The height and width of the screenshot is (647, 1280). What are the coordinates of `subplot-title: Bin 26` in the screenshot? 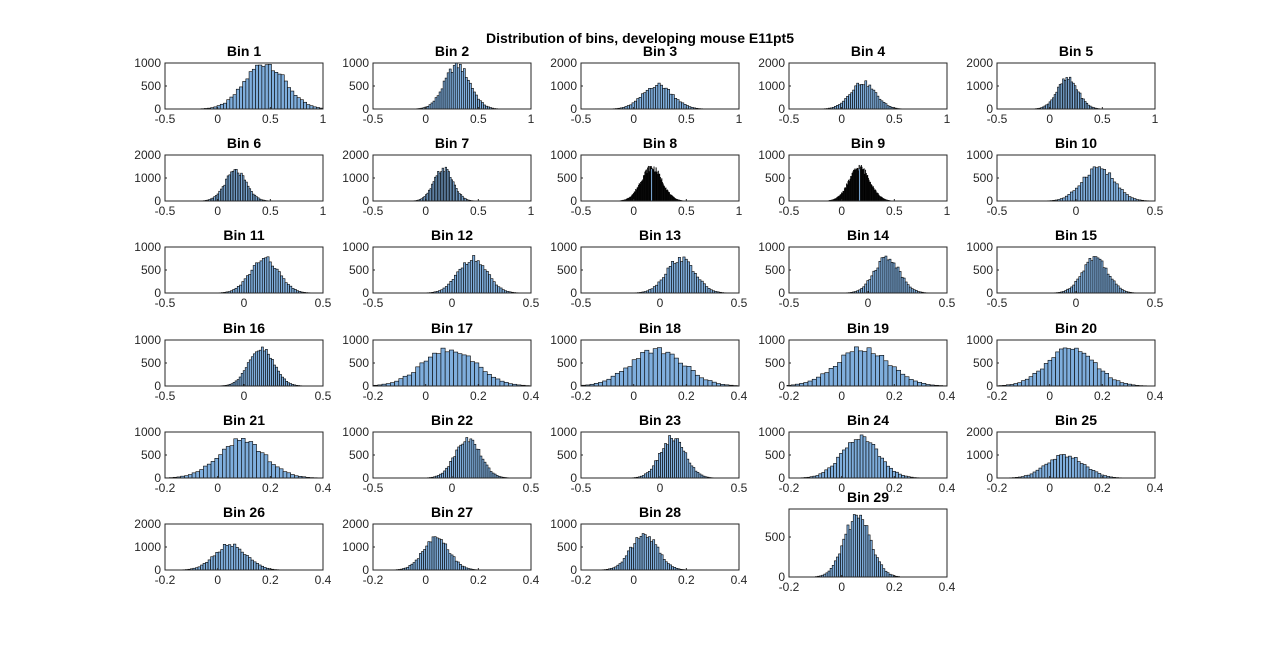 It's located at (244, 512).